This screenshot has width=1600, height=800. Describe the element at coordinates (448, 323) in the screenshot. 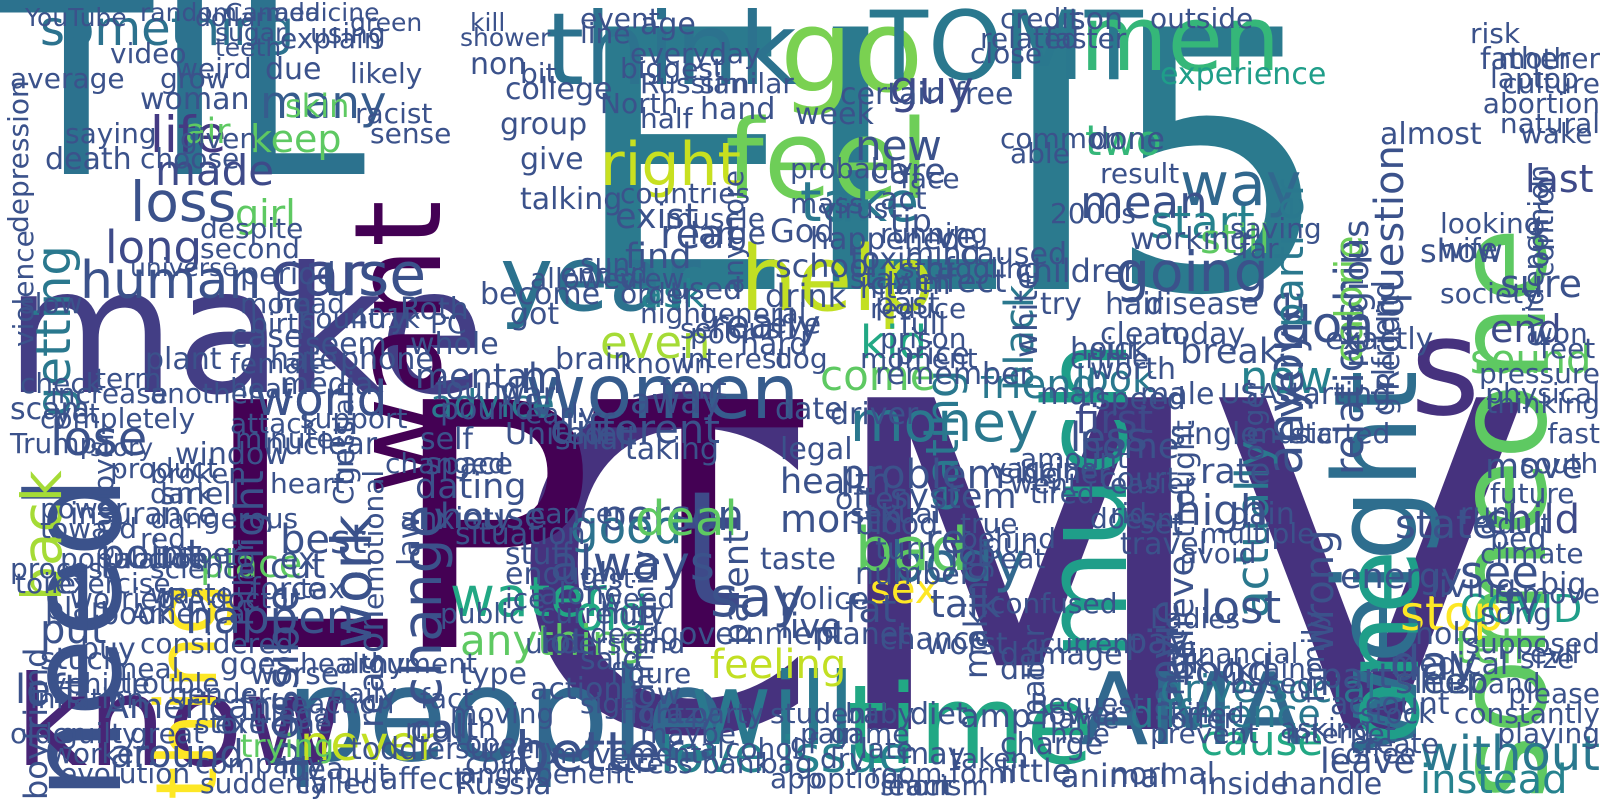

I see `word-pc: PC` at that location.